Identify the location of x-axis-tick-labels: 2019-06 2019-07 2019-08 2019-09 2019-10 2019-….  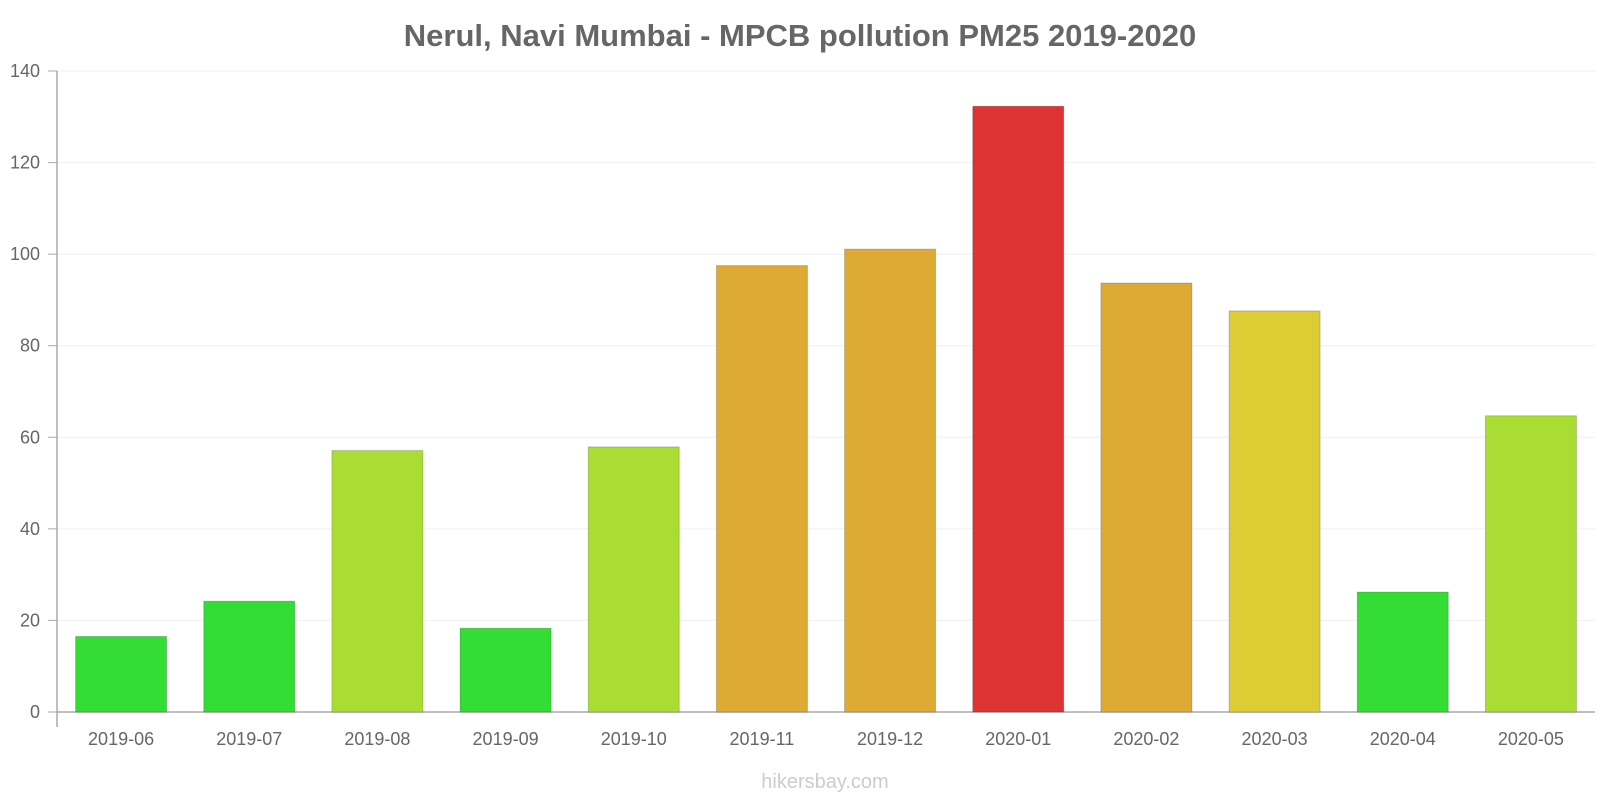
(826, 739).